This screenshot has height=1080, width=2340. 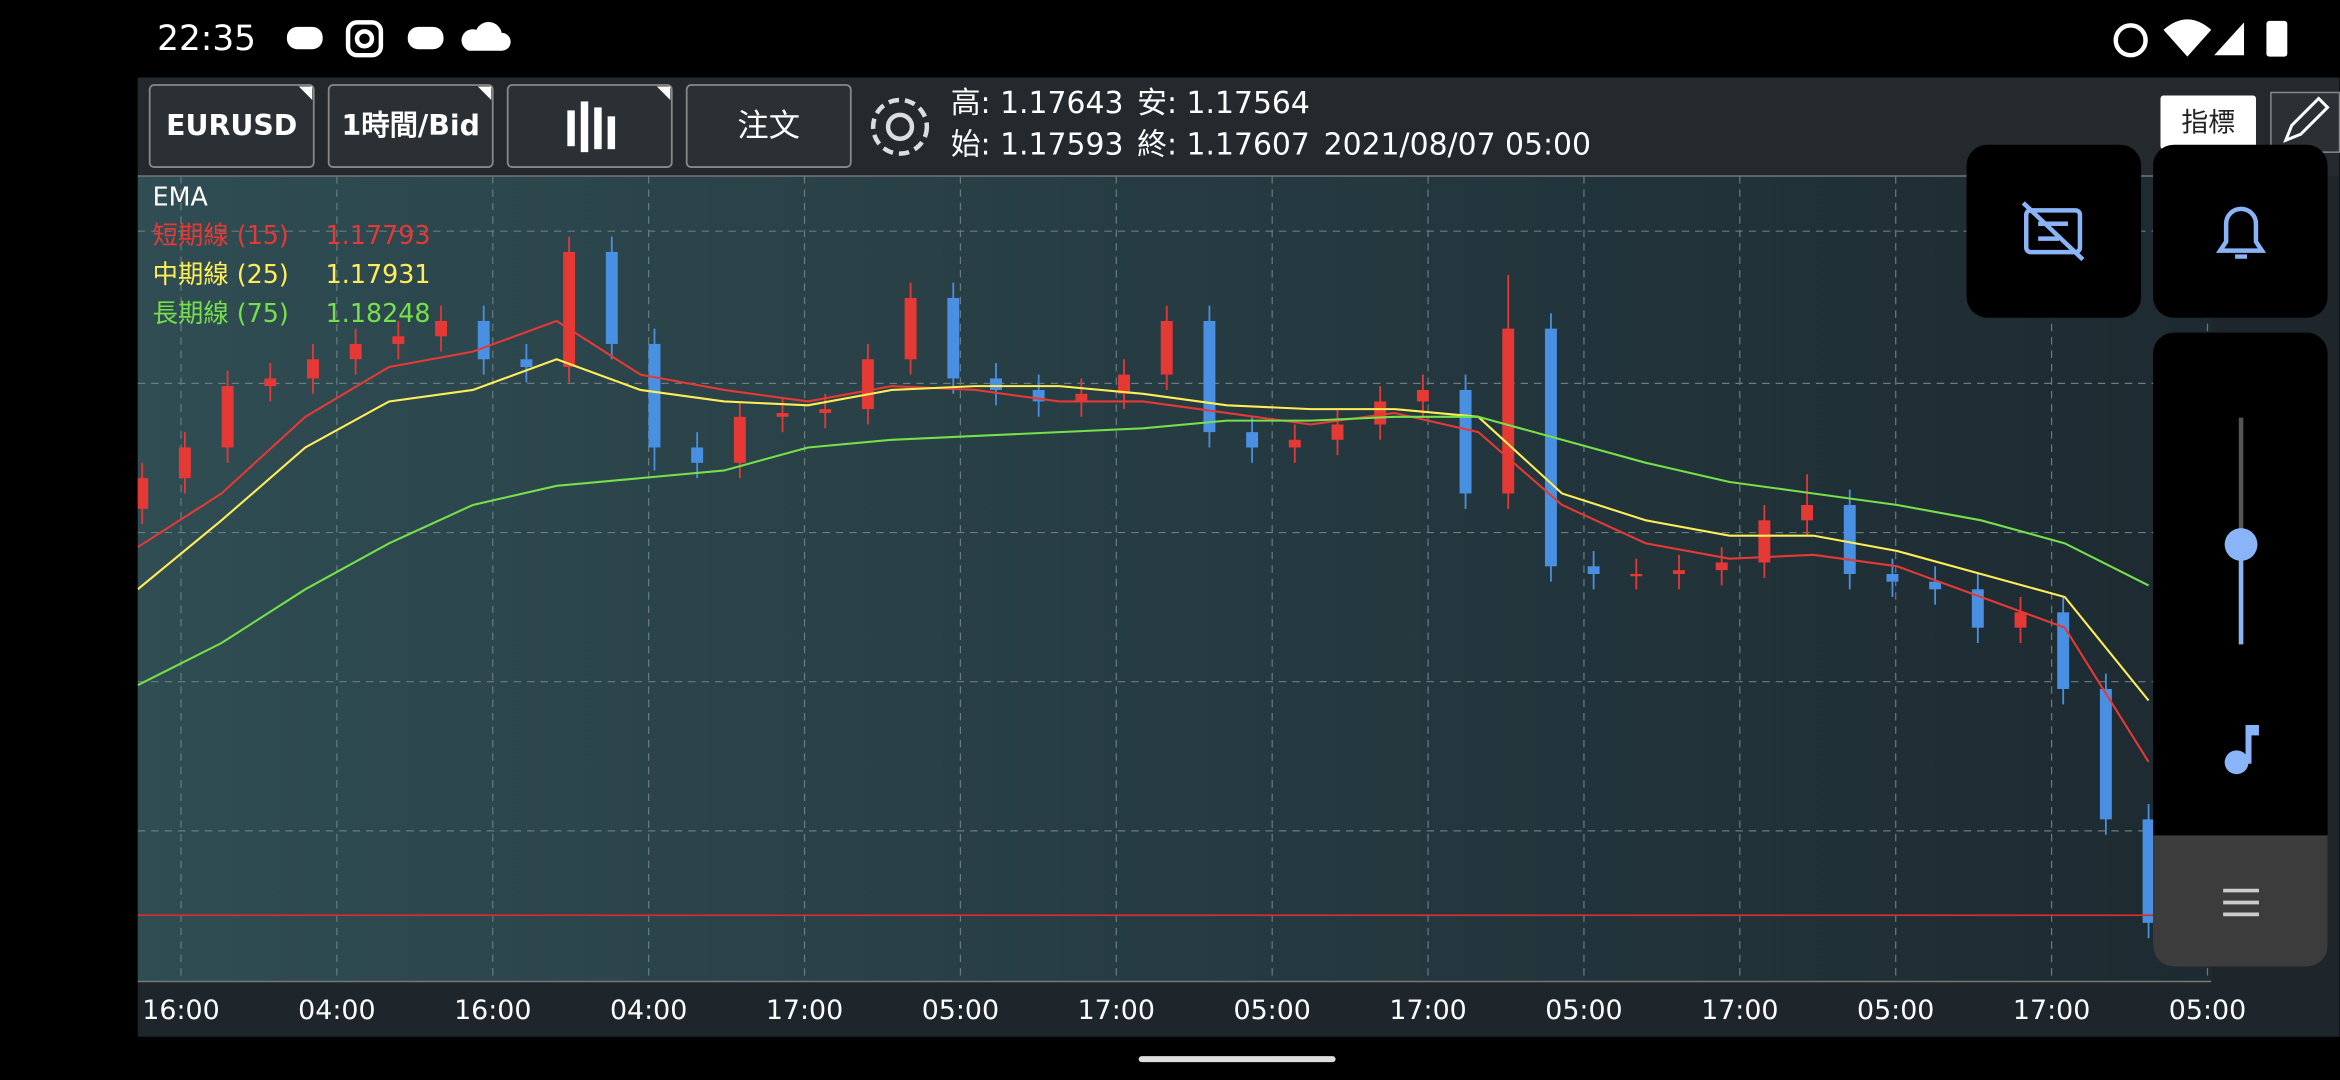 I want to click on volume-thumb, so click(x=2241, y=544).